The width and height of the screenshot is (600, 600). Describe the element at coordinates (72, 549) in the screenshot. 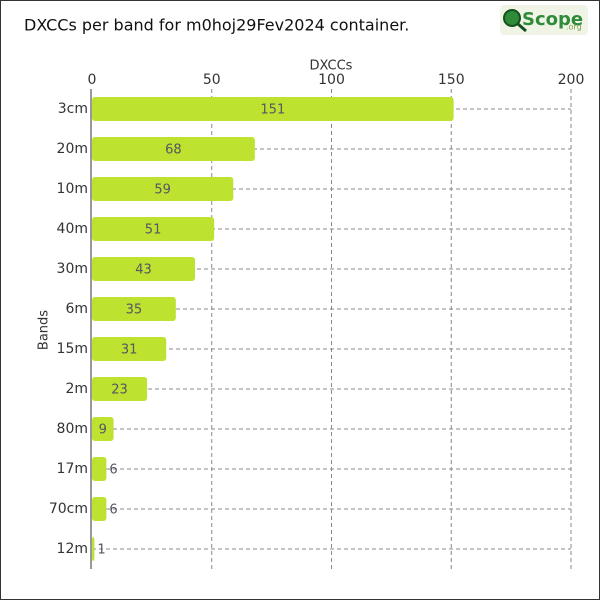

I see `y-tick-label: 12m` at that location.